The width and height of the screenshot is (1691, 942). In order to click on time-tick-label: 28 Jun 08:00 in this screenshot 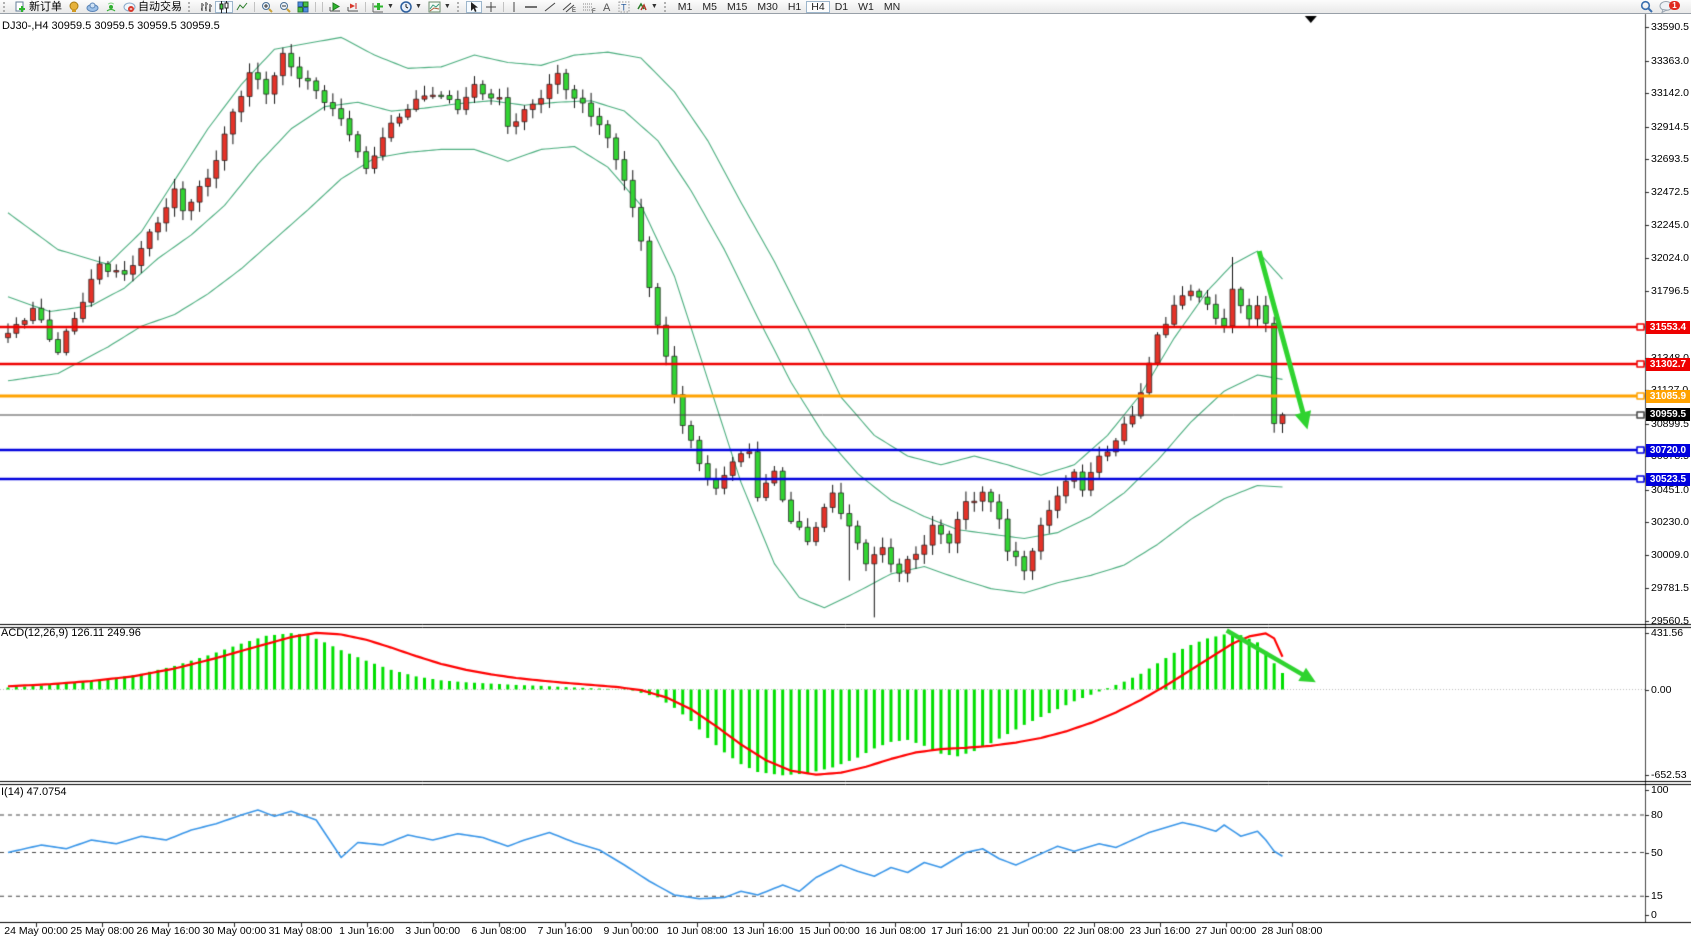, I will do `click(1292, 931)`.